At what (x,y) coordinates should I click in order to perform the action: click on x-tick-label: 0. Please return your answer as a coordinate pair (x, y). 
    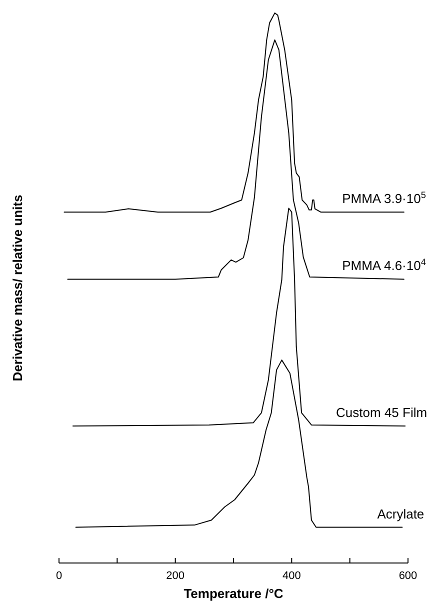
    Looking at the image, I should click on (59, 576).